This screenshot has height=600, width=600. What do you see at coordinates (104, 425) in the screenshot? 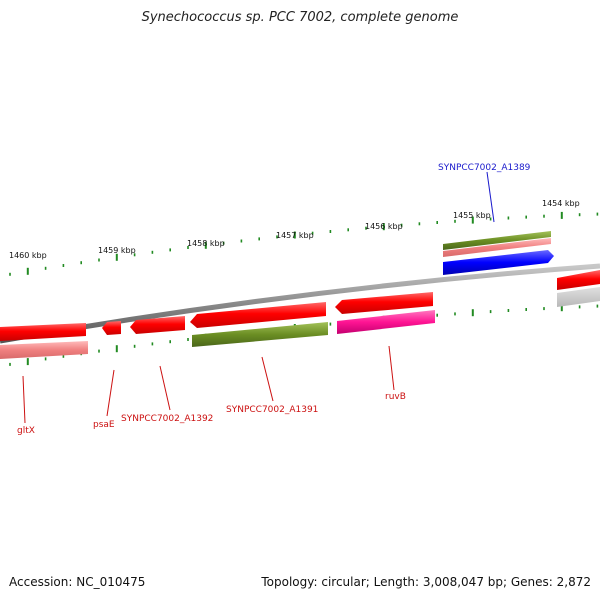
I see `label-psaE: psaE` at bounding box center [104, 425].